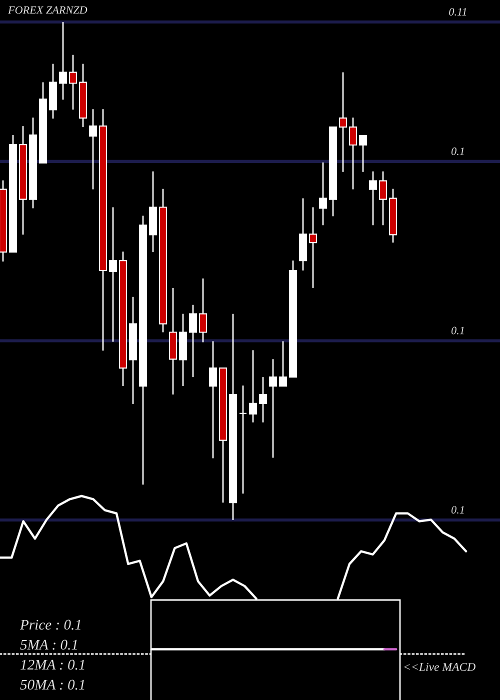 Image resolution: width=500 pixels, height=700 pixels. I want to click on annotation: 0.11, so click(457, 12).